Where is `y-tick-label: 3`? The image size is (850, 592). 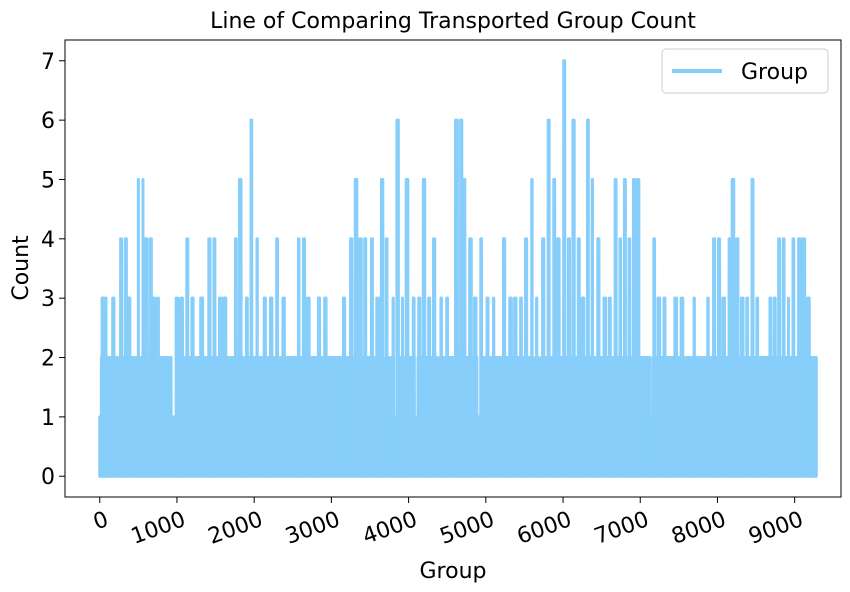 y-tick-label: 3 is located at coordinates (48, 299).